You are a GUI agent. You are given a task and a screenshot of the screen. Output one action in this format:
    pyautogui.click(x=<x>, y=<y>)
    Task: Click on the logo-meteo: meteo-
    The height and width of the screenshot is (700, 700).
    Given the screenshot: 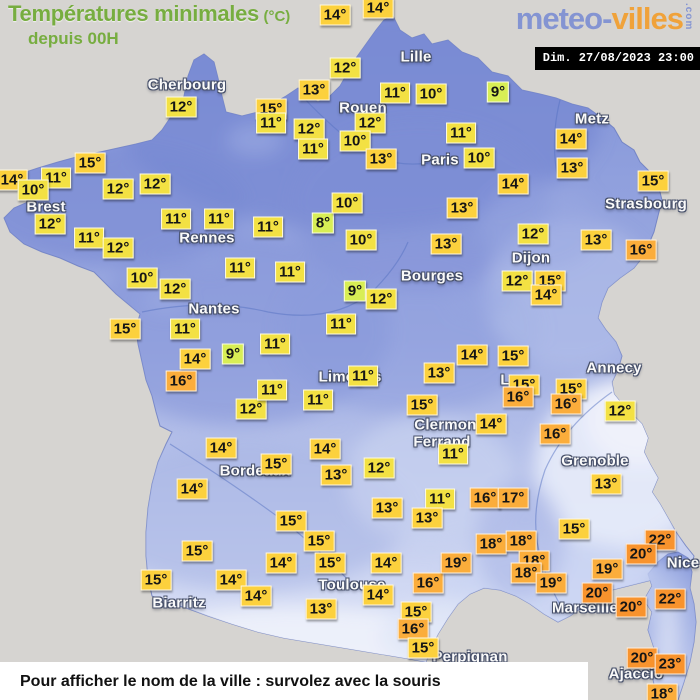 What is the action you would take?
    pyautogui.click(x=564, y=18)
    